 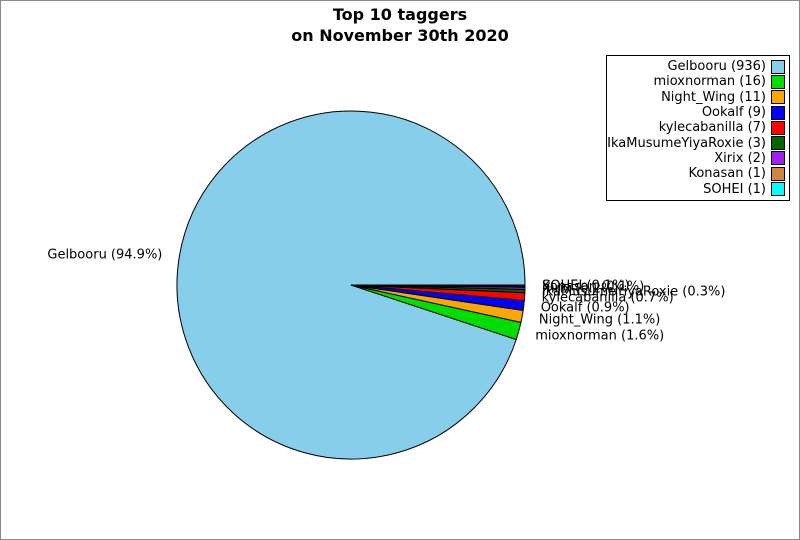 What do you see at coordinates (600, 335) in the screenshot?
I see `pie-label-mioxnorman: mioxnorman (1.6%)` at bounding box center [600, 335].